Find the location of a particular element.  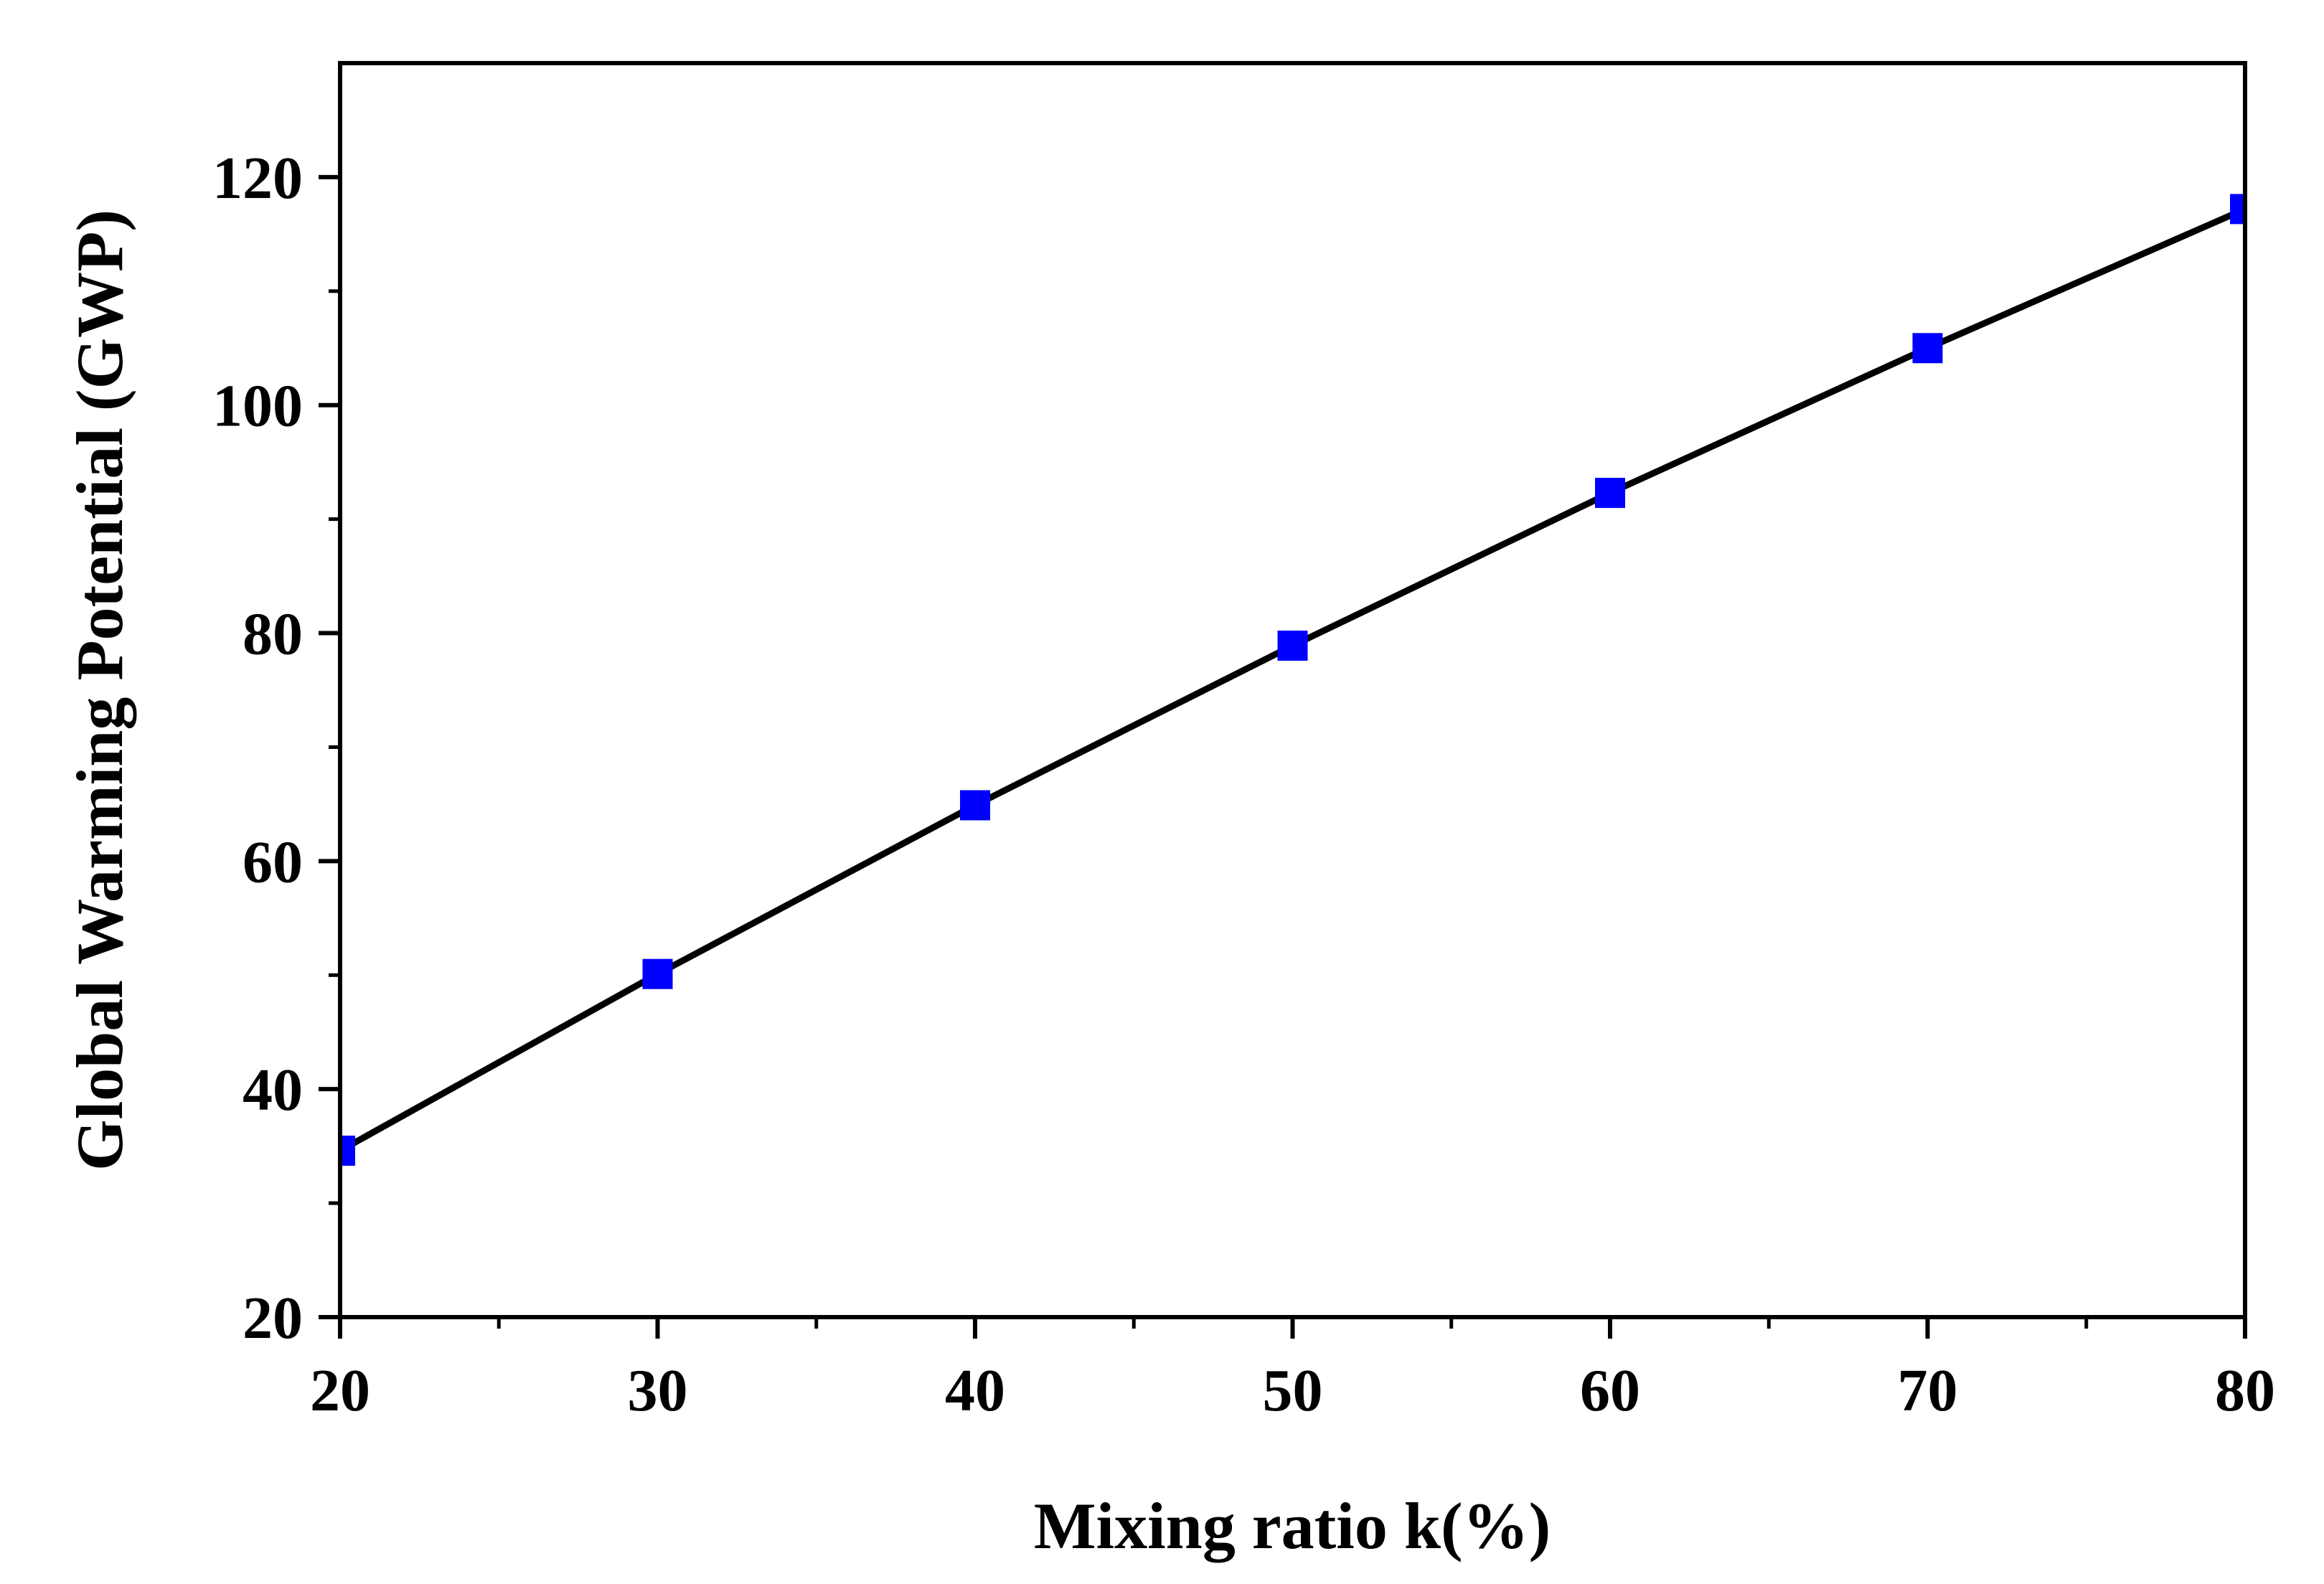

y-tick-label: 60 is located at coordinates (273, 862).